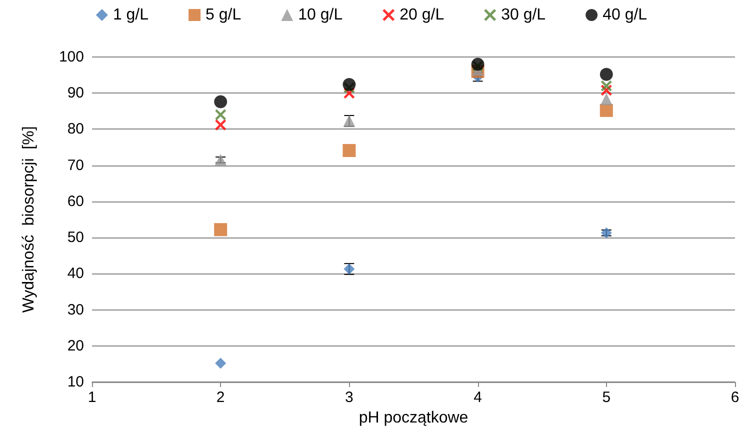 Image resolution: width=743 pixels, height=444 pixels. Describe the element at coordinates (92, 397) in the screenshot. I see `x-tick-label: 1` at that location.